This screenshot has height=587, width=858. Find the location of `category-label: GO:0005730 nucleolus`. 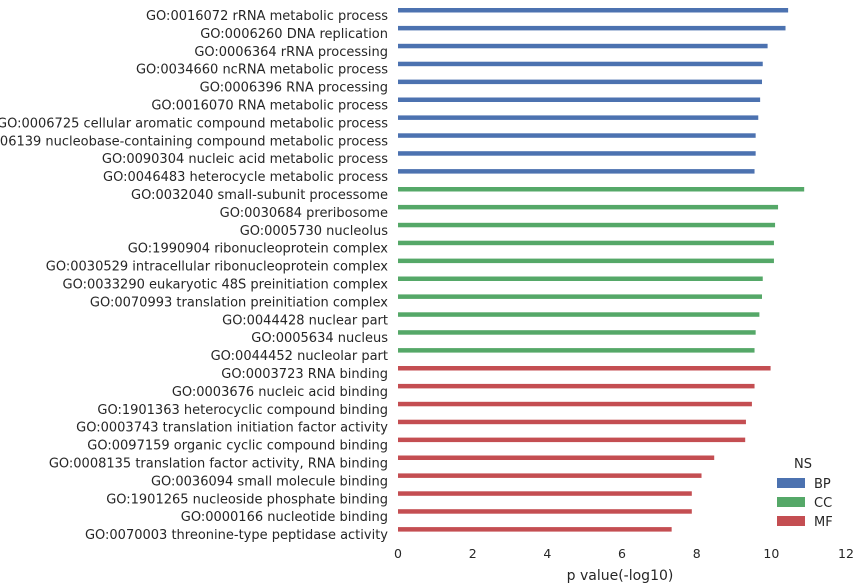

category-label: GO:0005730 nucleolus is located at coordinates (314, 231).